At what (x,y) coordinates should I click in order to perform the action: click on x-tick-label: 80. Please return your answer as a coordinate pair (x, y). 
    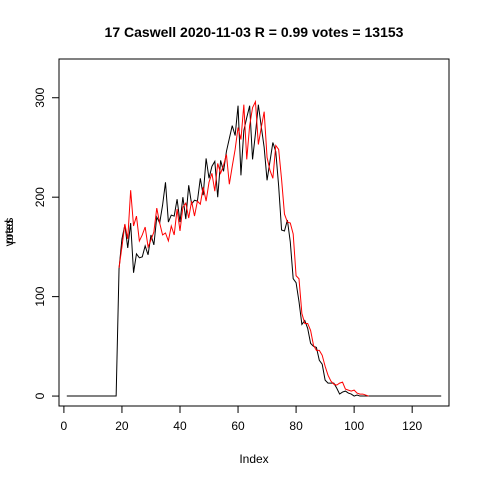
    Looking at the image, I should click on (296, 426).